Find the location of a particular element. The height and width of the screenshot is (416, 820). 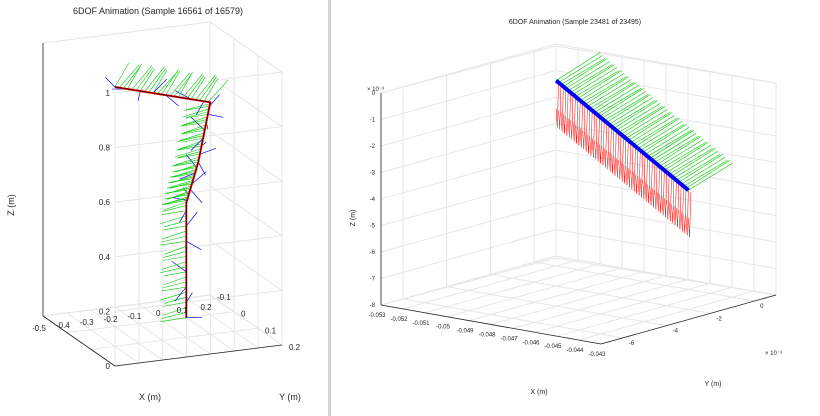

right-z-tick-label: -5 is located at coordinates (373, 227).